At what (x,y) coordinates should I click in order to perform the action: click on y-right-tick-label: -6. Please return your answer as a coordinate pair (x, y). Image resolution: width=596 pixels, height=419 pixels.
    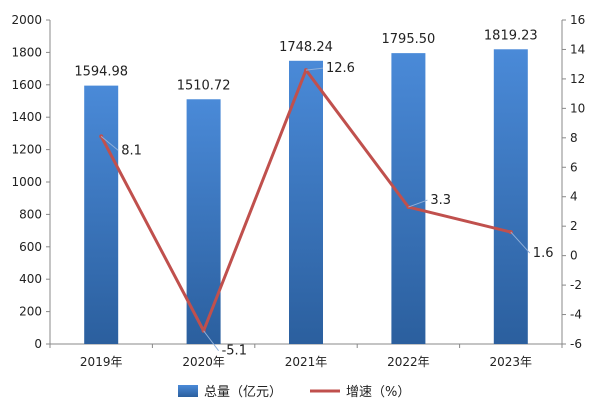
    Looking at the image, I should click on (576, 344).